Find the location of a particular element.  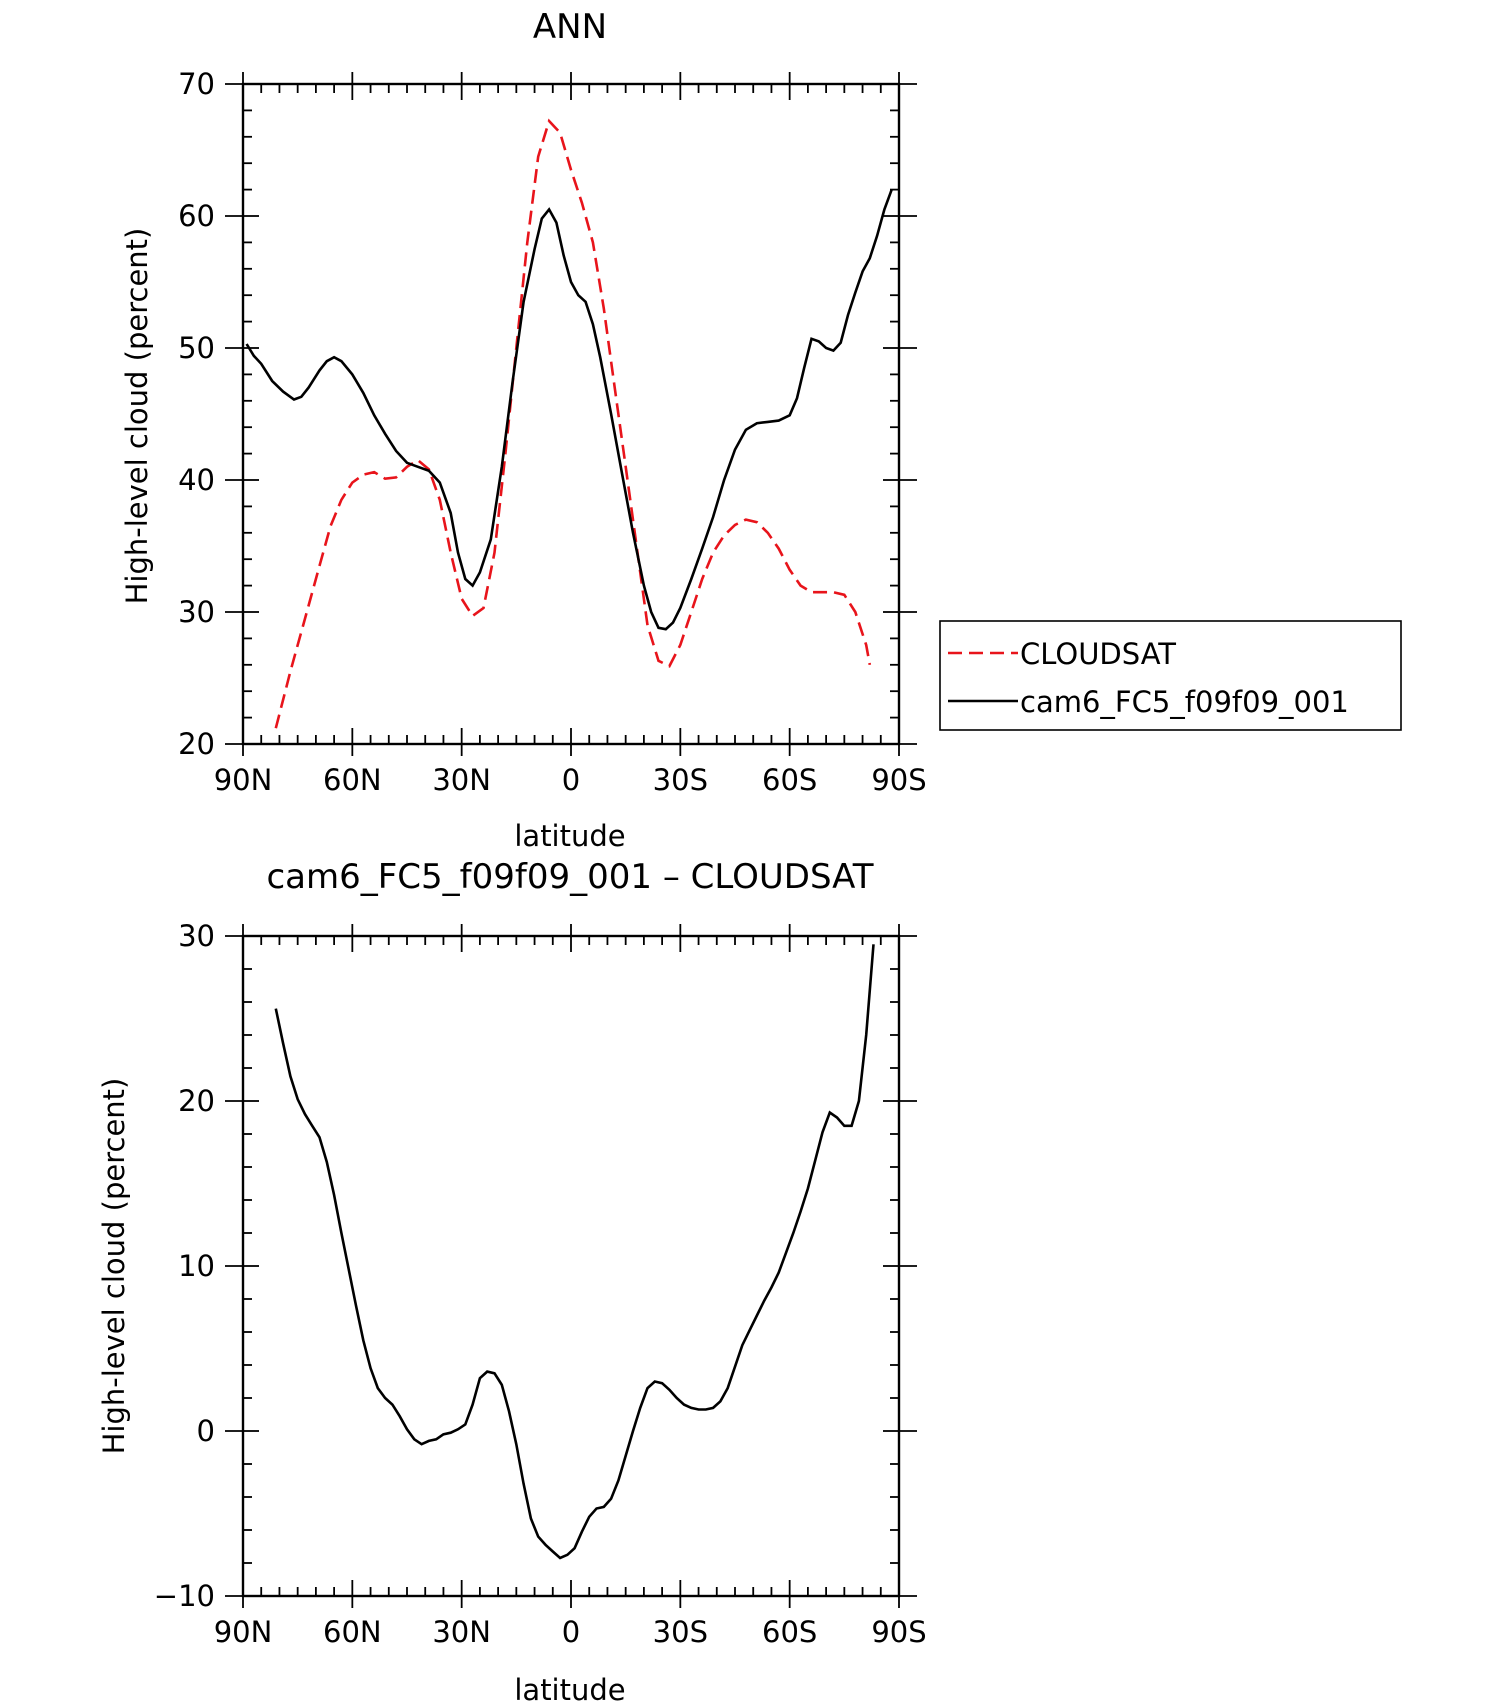

series-line-difference is located at coordinates (574, 1252).